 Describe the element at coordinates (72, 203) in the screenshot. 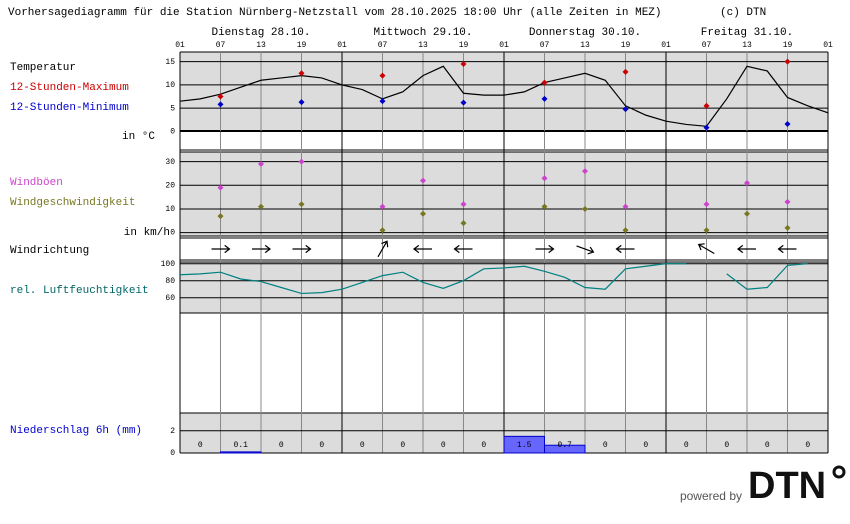

I see `speed-label: Windgeschwindigkeit` at that location.